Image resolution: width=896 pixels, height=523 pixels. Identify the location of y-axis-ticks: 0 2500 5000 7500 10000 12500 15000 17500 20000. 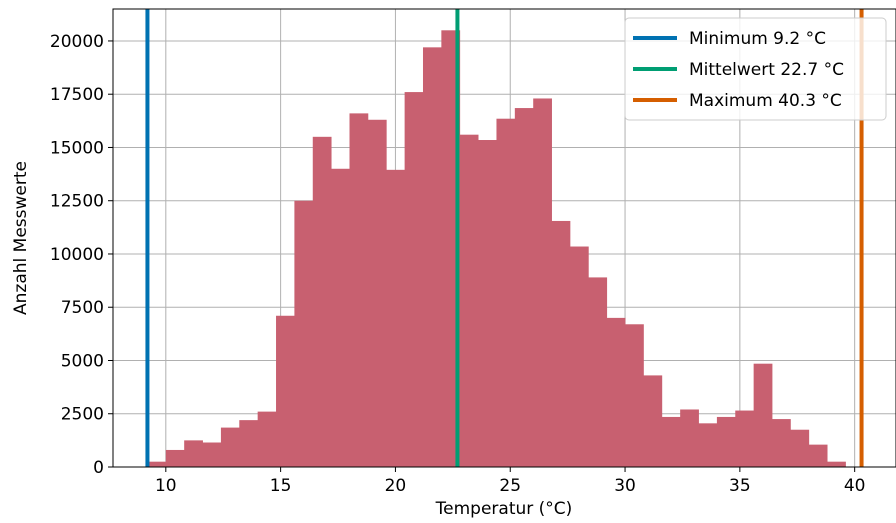
(81, 255).